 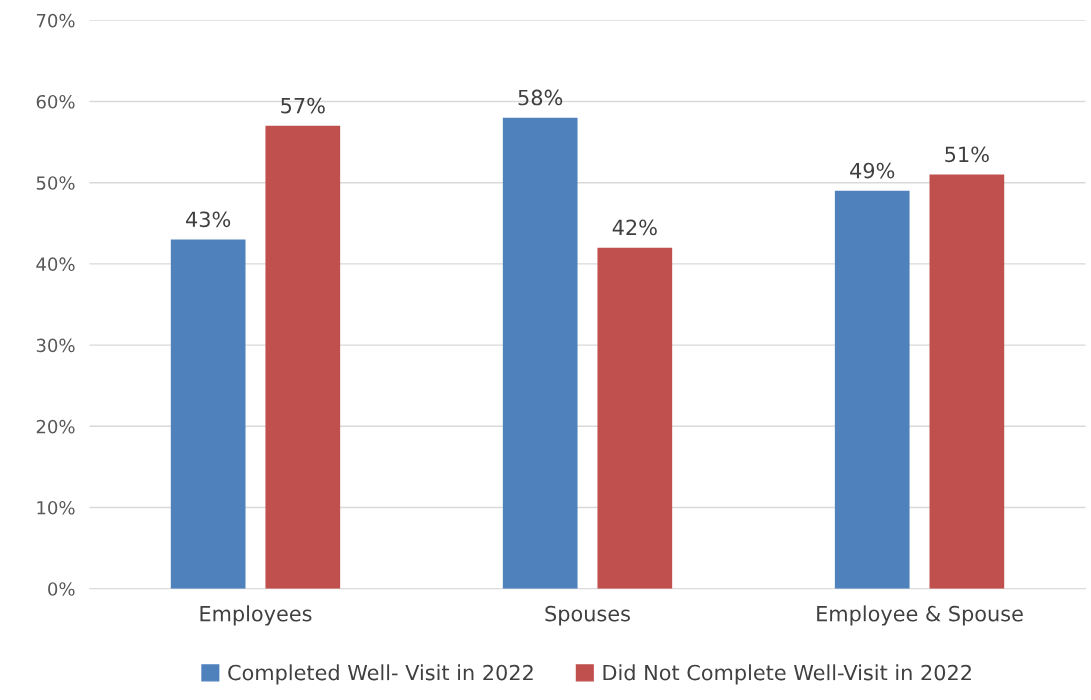 I want to click on y-tick-label: 30%, so click(x=55, y=345).